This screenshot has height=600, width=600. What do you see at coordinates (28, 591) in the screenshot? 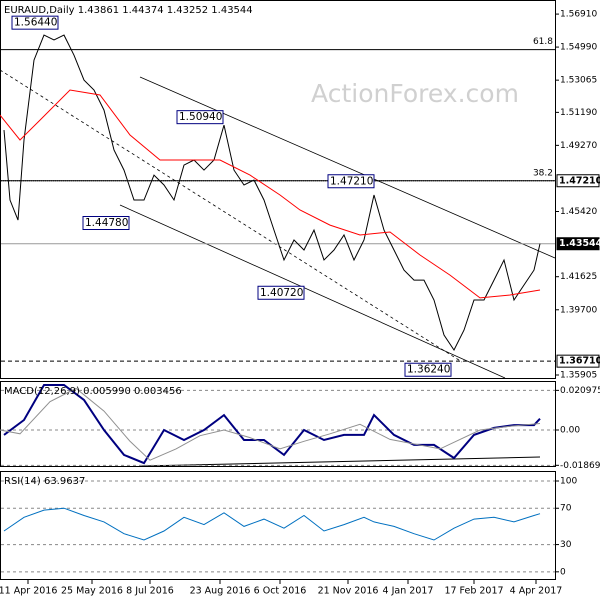
I see `x-tick-label: 11 Apr 2016` at bounding box center [28, 591].